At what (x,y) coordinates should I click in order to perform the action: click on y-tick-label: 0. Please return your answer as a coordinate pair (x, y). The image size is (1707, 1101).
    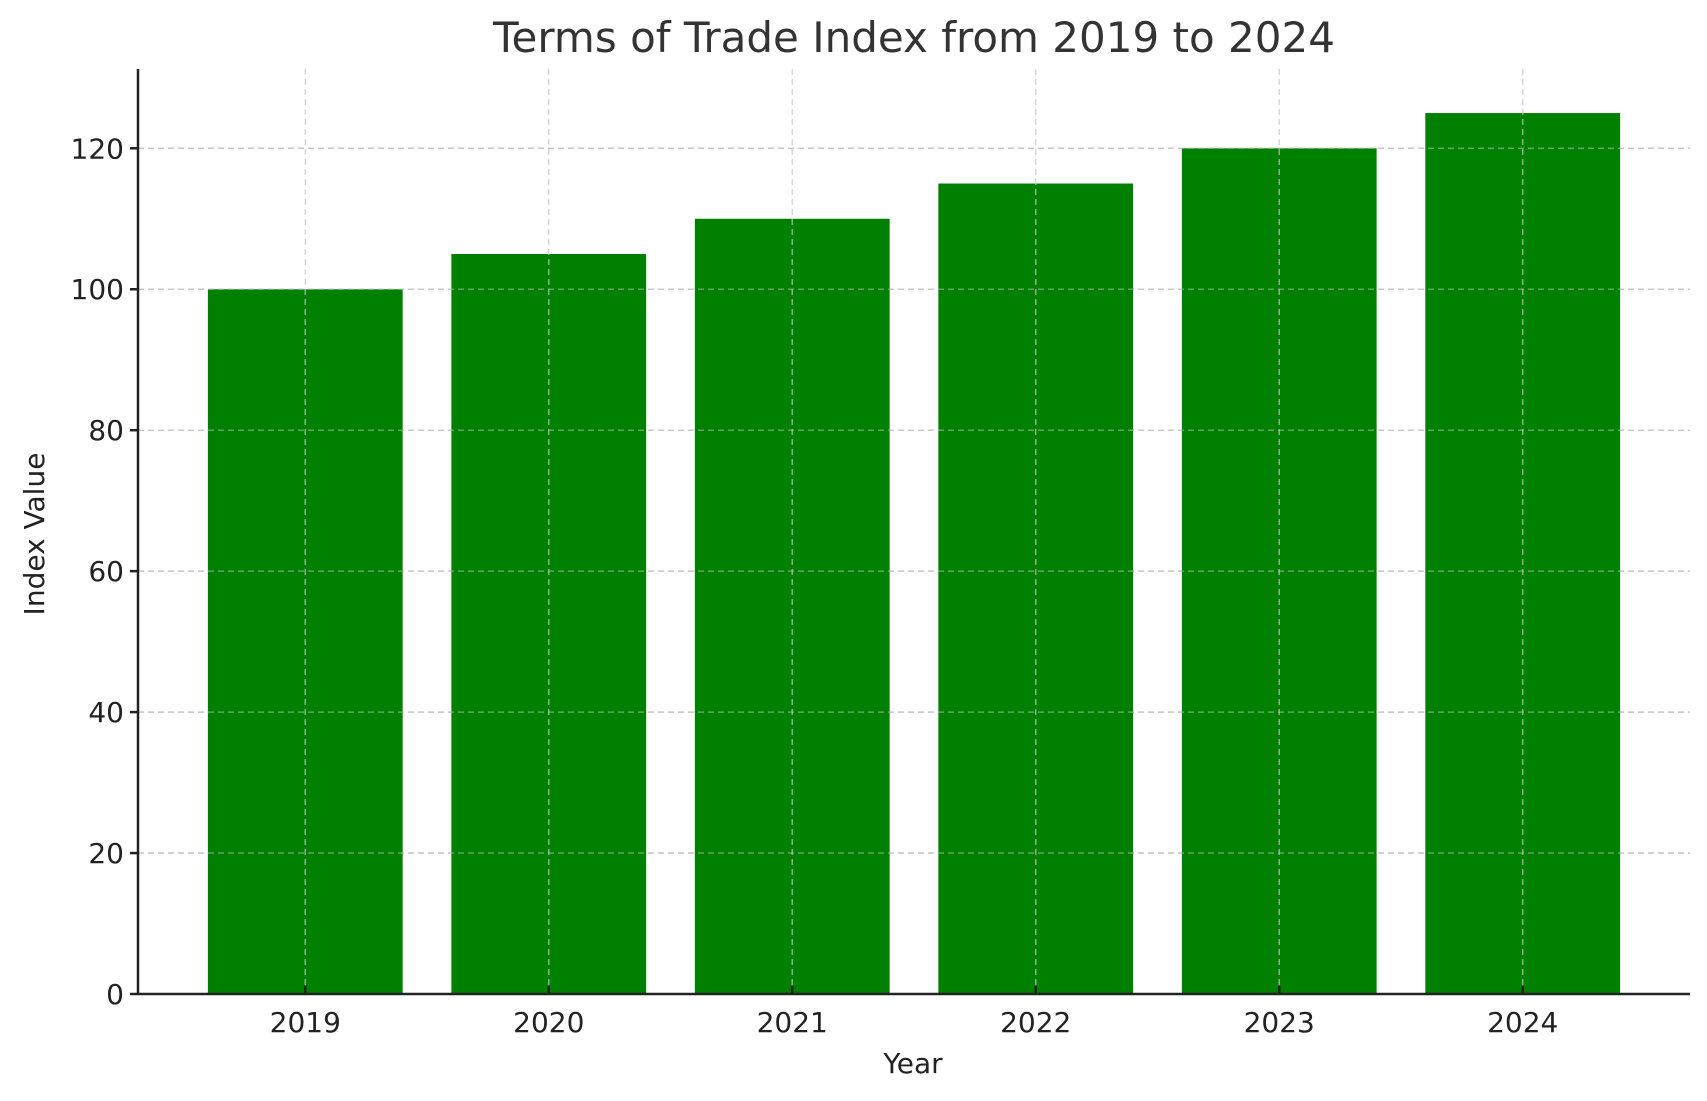
    Looking at the image, I should click on (115, 994).